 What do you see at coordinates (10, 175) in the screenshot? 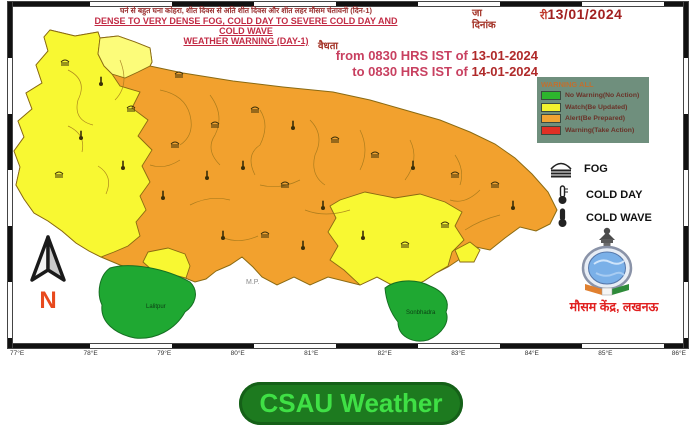
I see `map-frame-left` at bounding box center [10, 175].